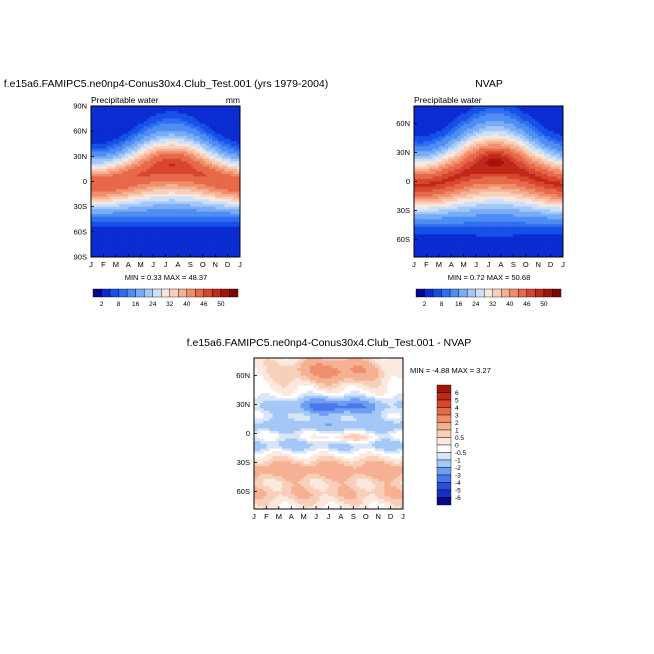 The image size is (654, 654). I want to click on y-tick-label: 30N, so click(403, 152).